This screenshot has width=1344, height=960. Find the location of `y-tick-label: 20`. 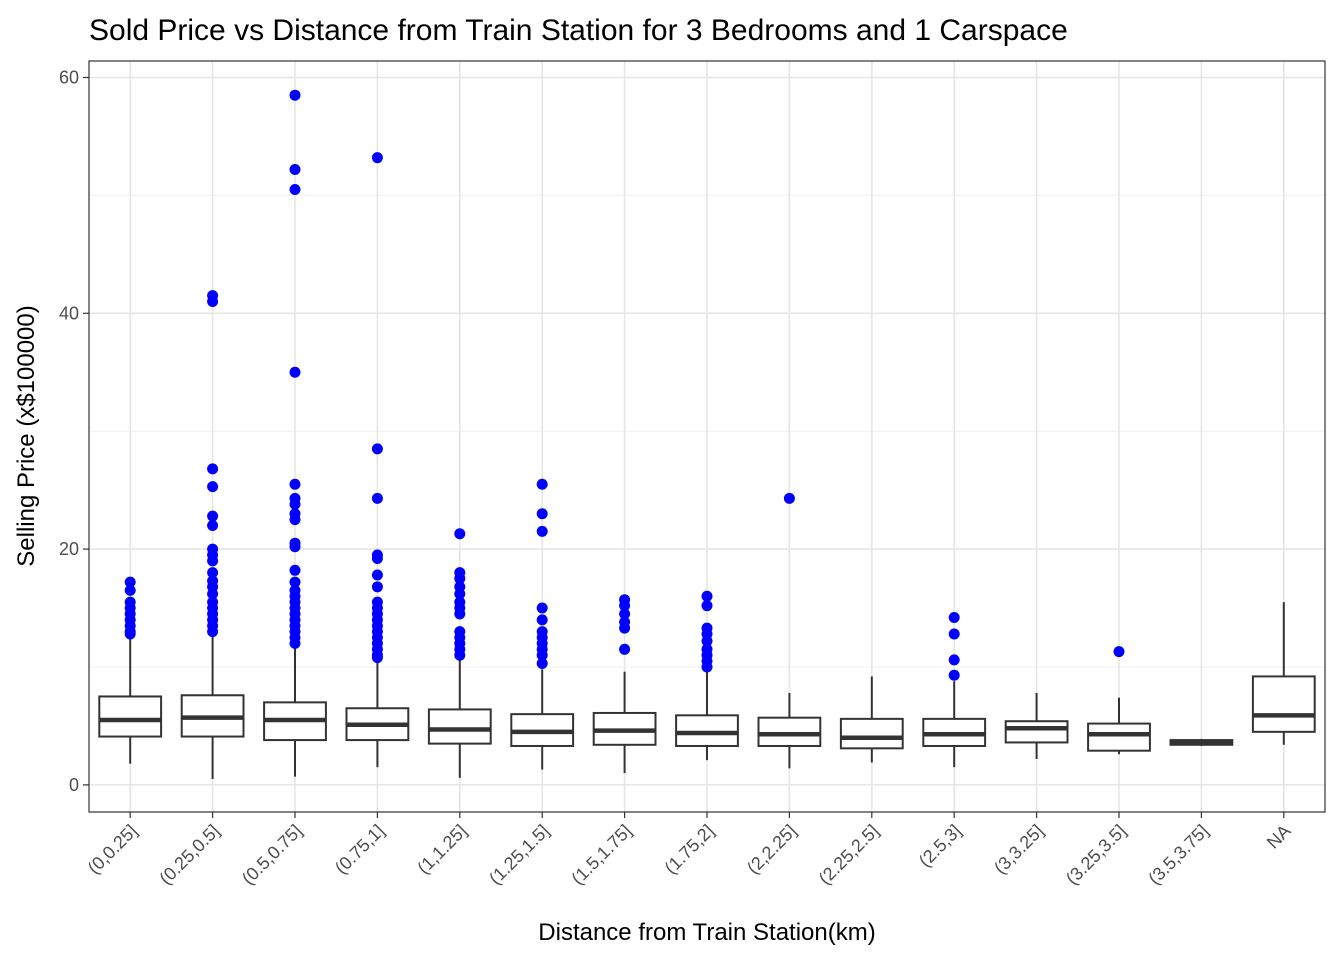

y-tick-label: 20 is located at coordinates (69, 549).